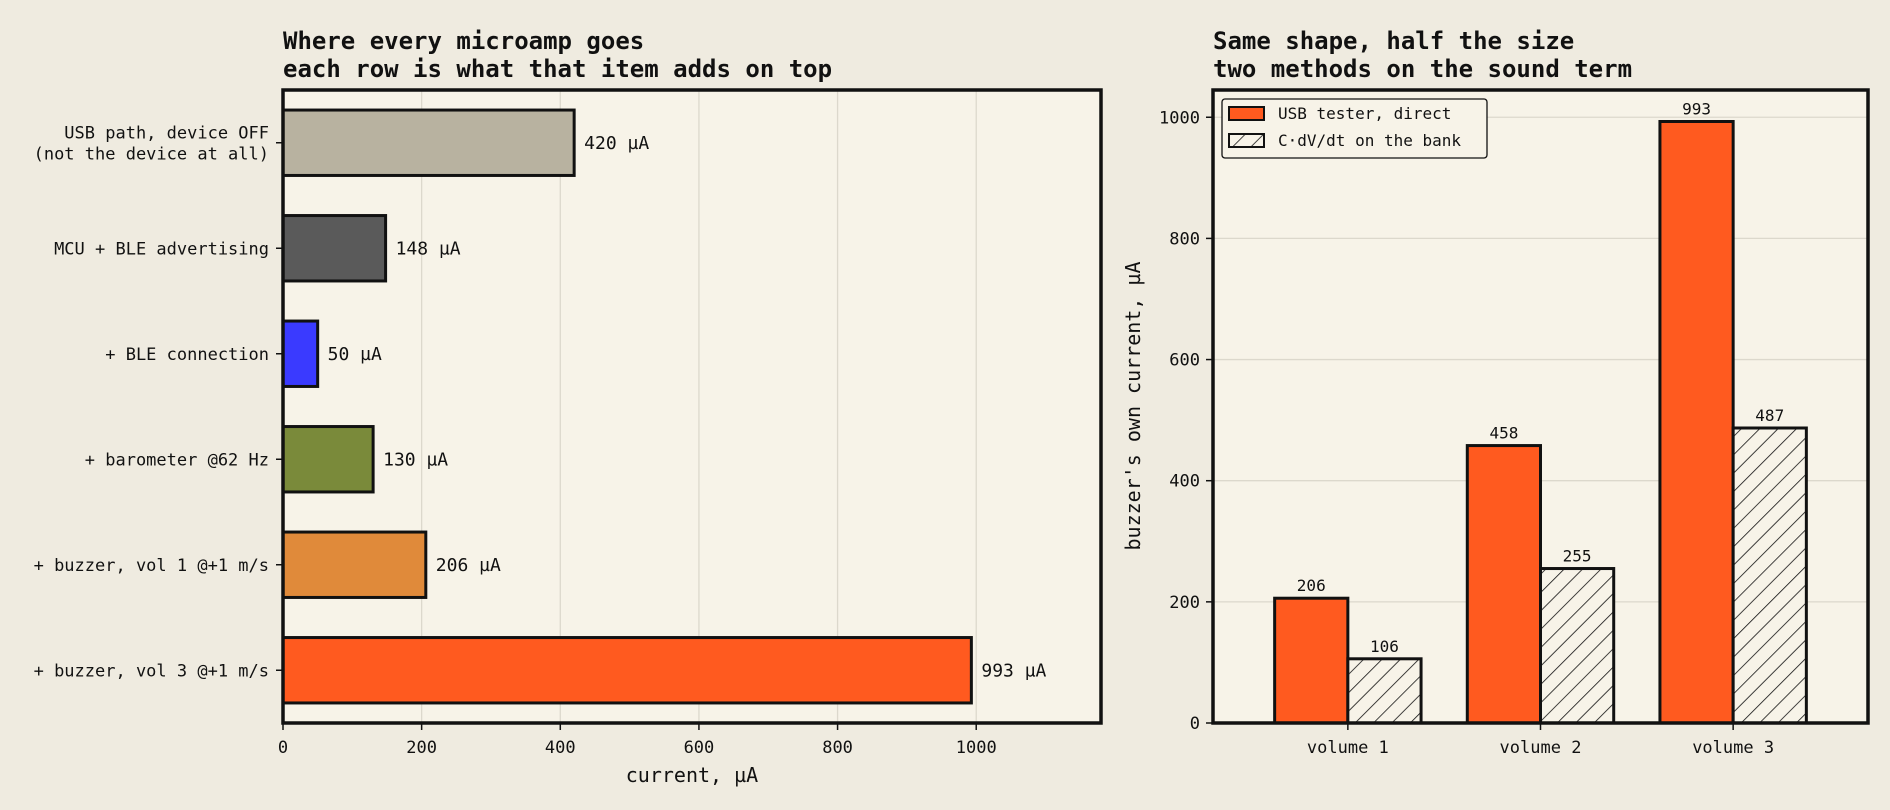 The image size is (1890, 810). I want to click on data-label: 993 µA, so click(1013, 670).